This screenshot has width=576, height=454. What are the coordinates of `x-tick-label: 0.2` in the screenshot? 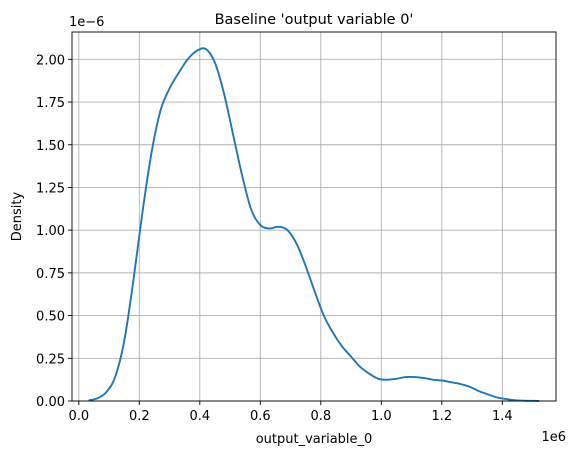 It's located at (139, 416).